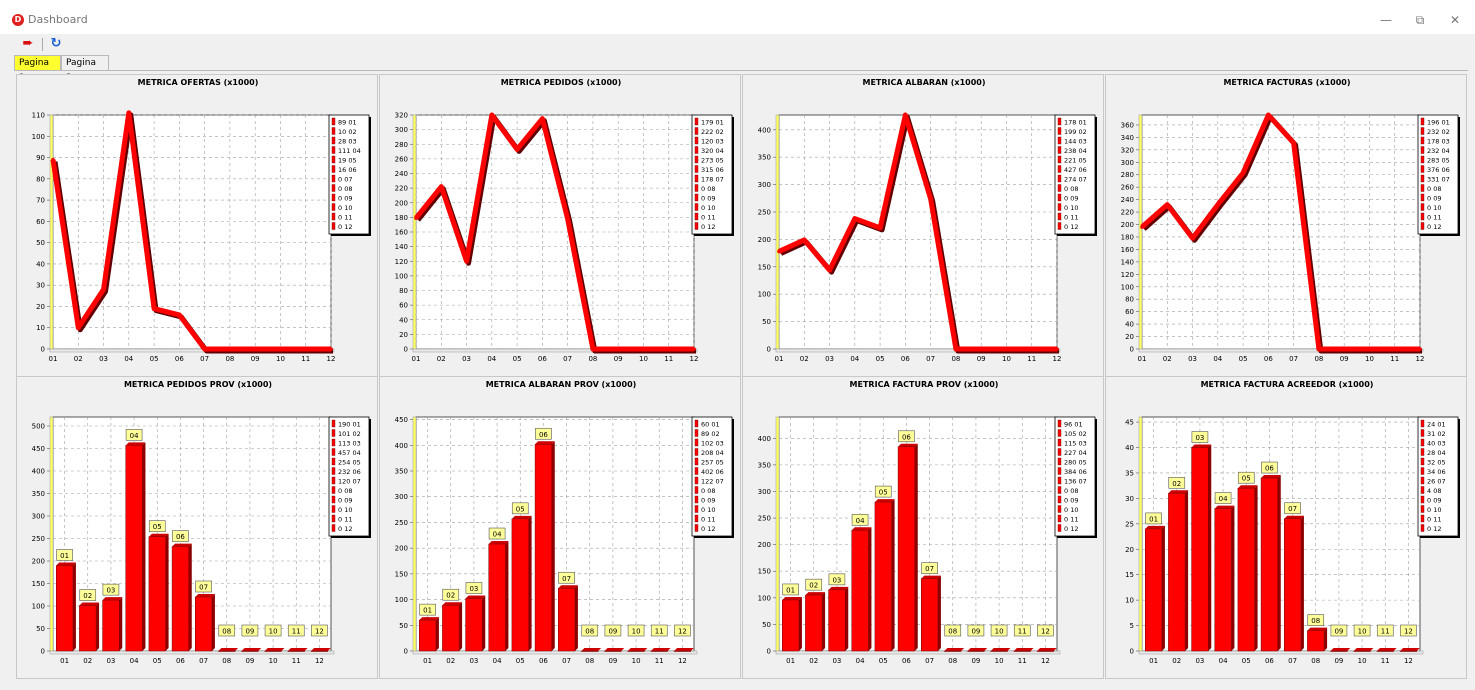 This screenshot has height=690, width=1475. Describe the element at coordinates (764, 572) in the screenshot. I see `y-tick-label: 150` at that location.